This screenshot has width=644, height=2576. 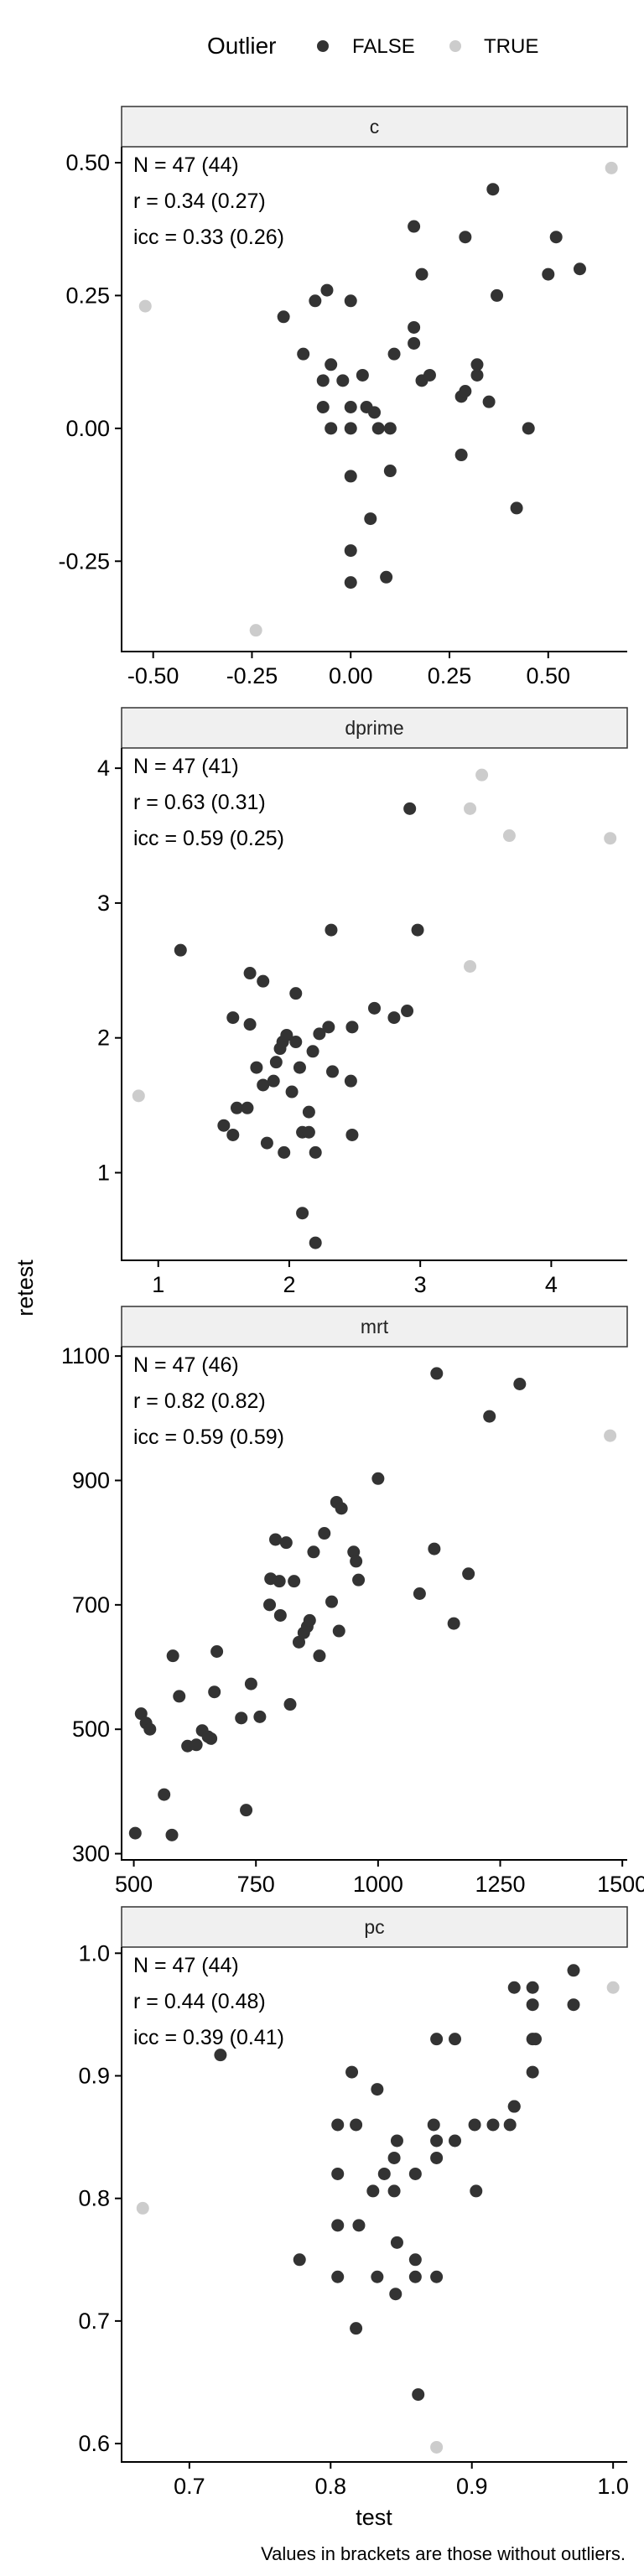 What do you see at coordinates (91, 1480) in the screenshot?
I see `y-tick-label: 900` at bounding box center [91, 1480].